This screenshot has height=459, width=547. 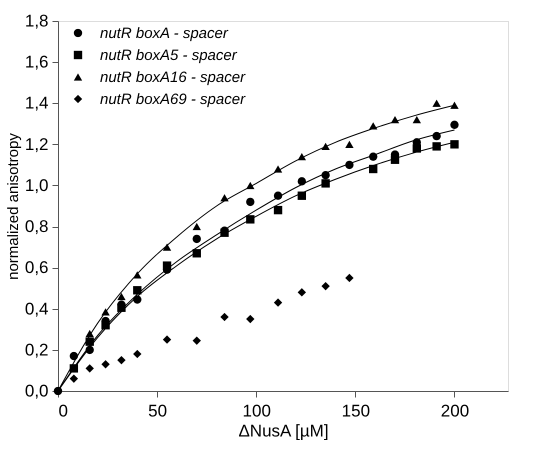 I want to click on legend-label: nutR boxA69 - spacer, so click(x=173, y=99).